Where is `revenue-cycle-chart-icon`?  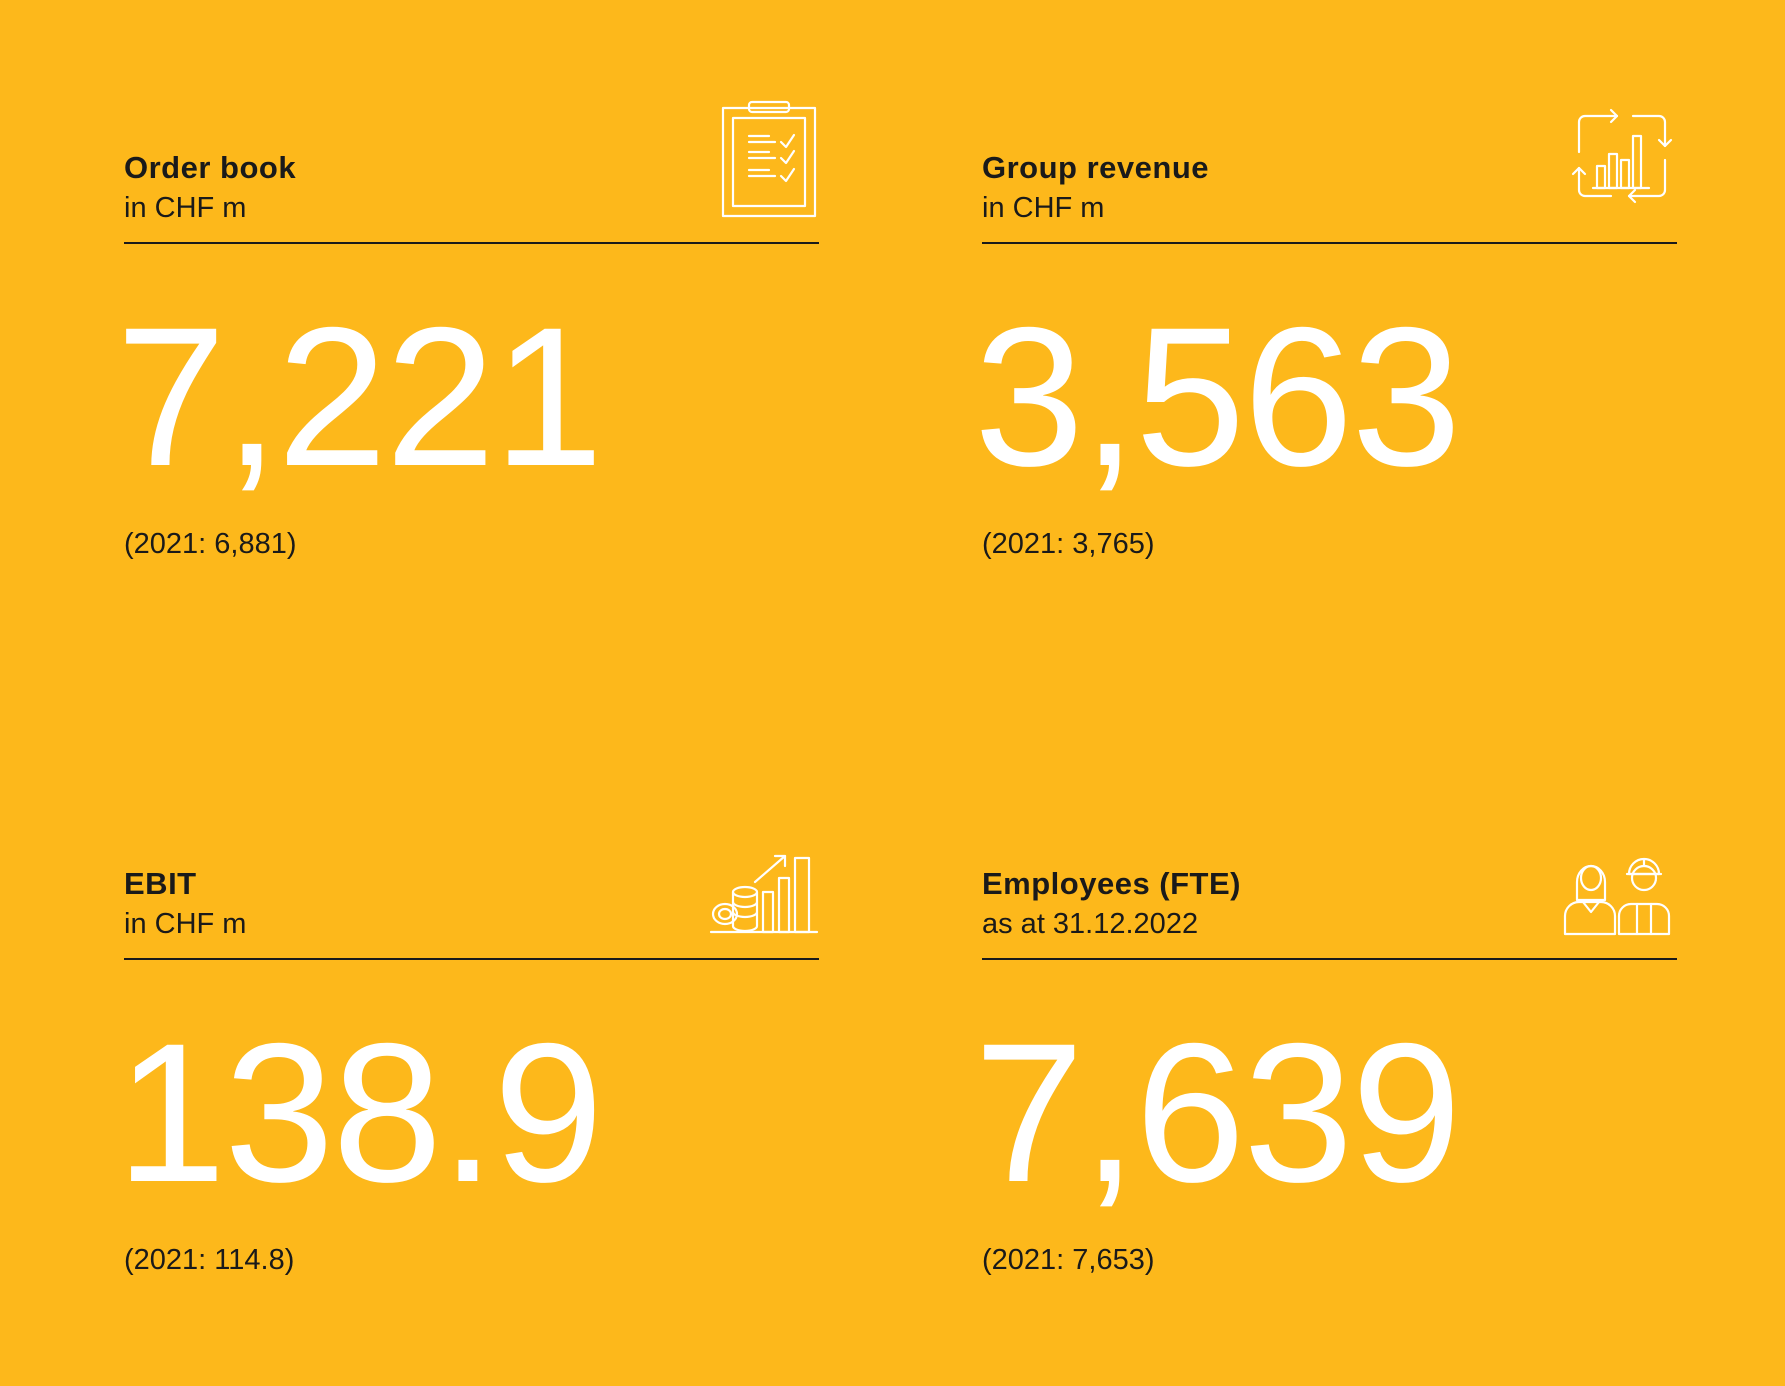
revenue-cycle-chart-icon is located at coordinates (1624, 160).